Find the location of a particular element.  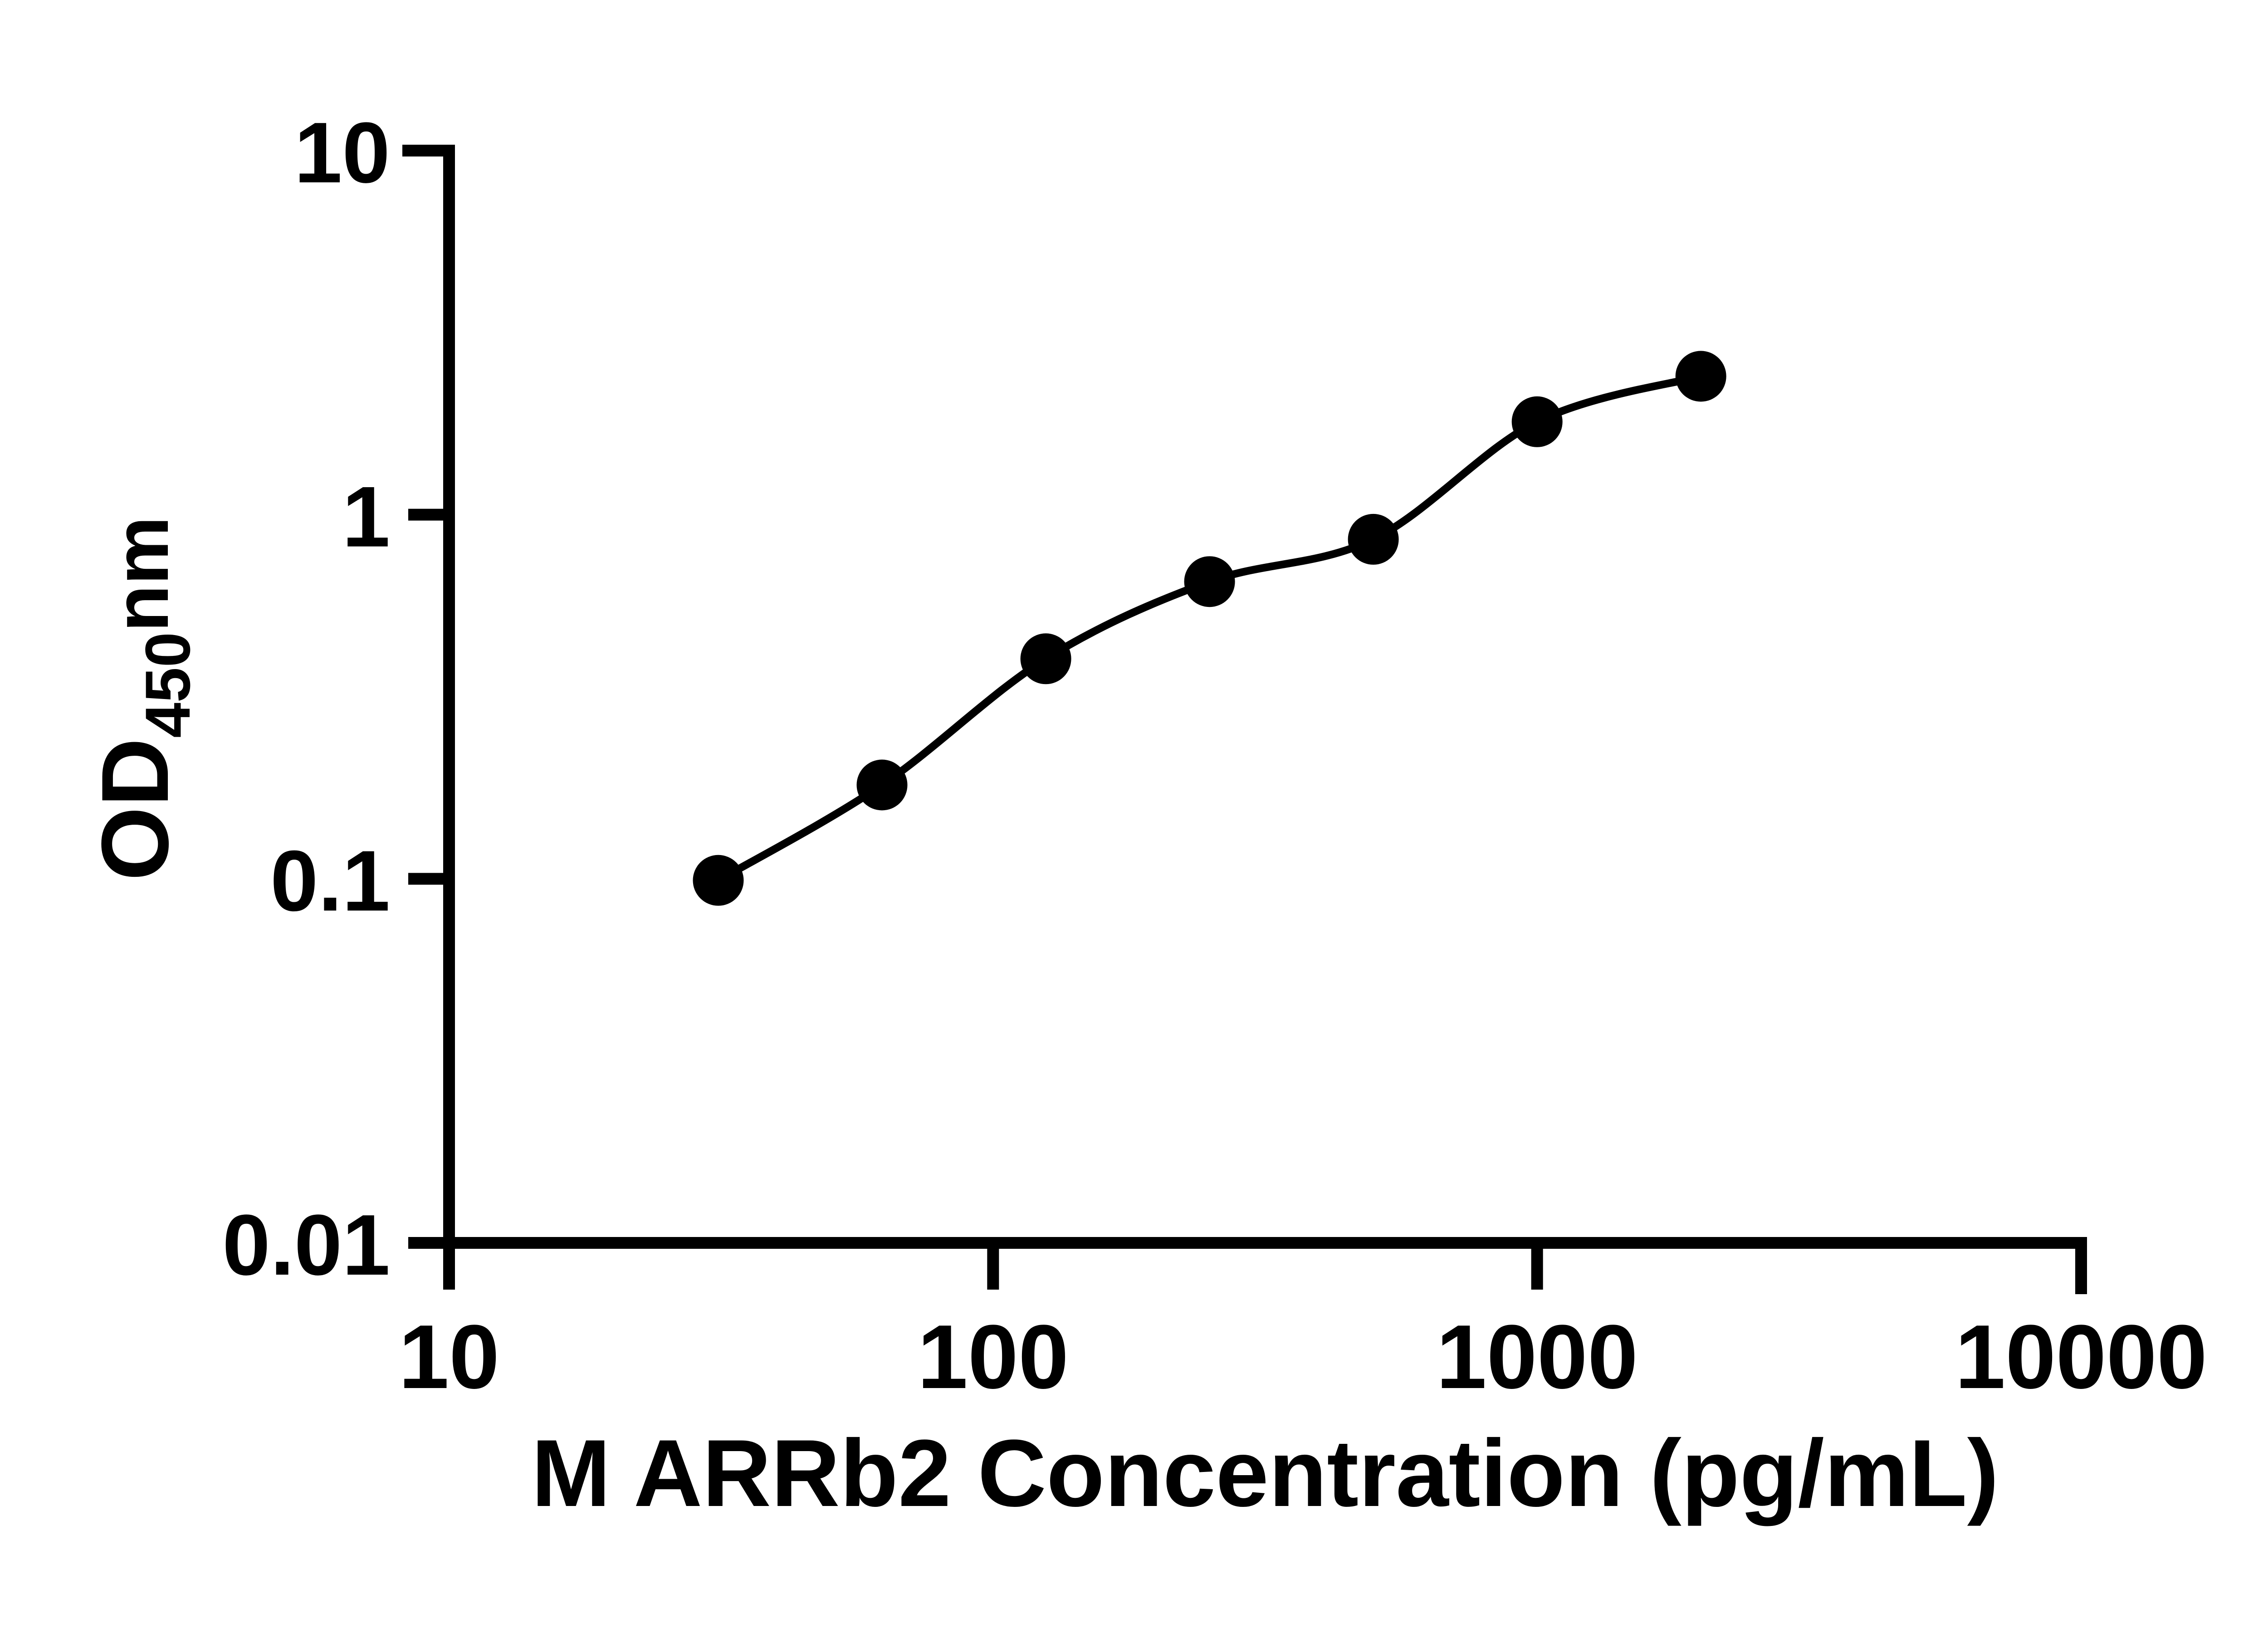

x-axis-ticks is located at coordinates (1265, 1266).